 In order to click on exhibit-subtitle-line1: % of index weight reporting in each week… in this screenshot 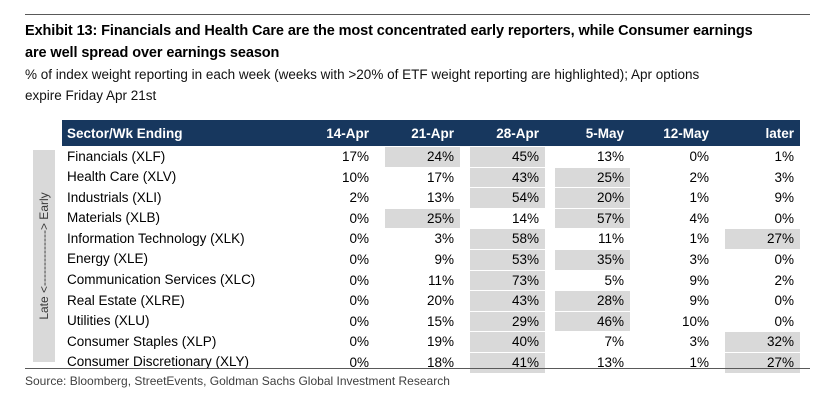, I will do `click(362, 74)`.